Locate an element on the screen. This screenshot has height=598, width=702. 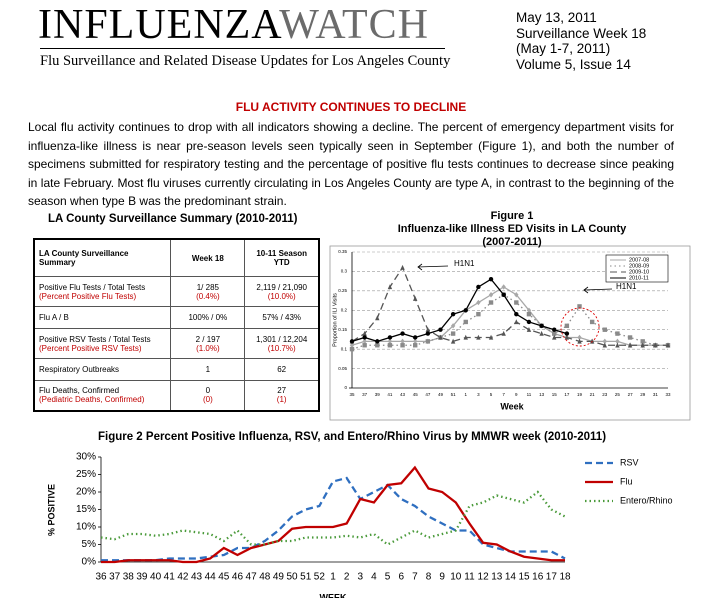
table-row: Respiratory Outbreaks 1 62 is located at coordinates (176, 369).